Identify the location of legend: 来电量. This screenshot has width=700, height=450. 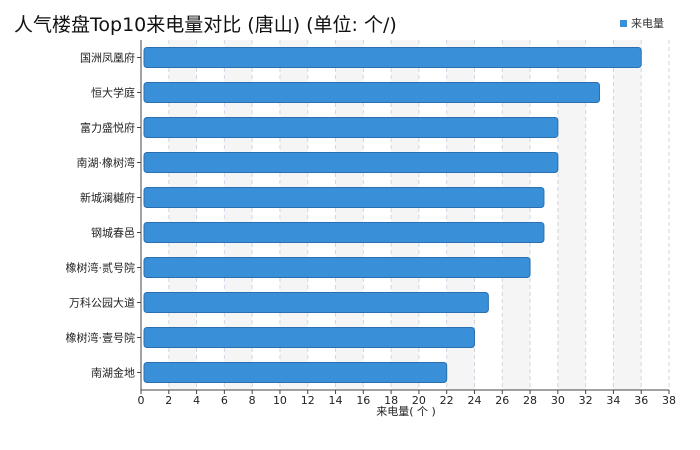
(642, 23).